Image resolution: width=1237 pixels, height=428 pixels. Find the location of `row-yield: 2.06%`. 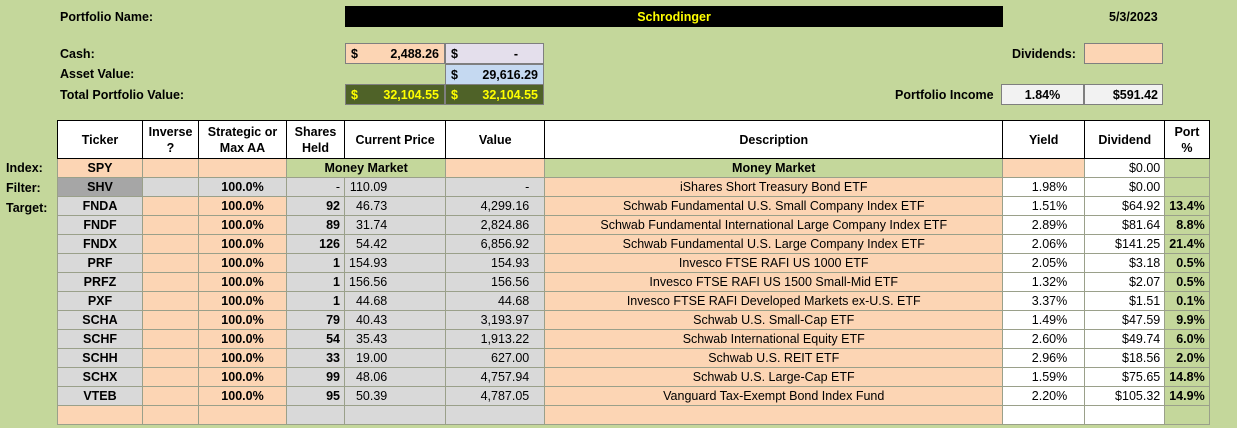

row-yield: 2.06% is located at coordinates (1044, 244).